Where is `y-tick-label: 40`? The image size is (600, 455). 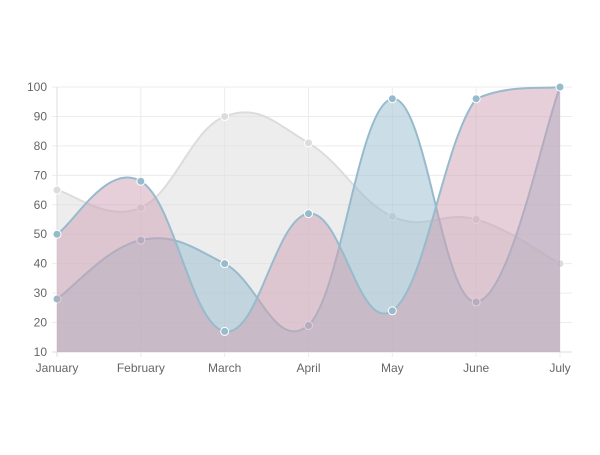 y-tick-label: 40 is located at coordinates (41, 264).